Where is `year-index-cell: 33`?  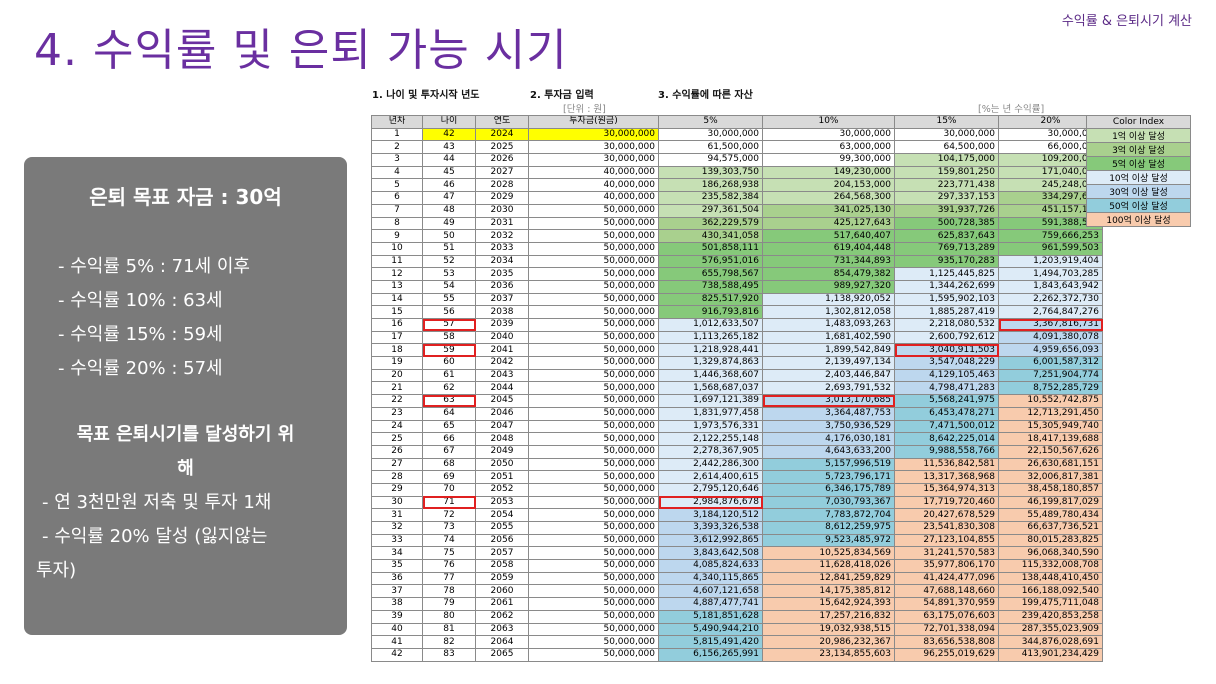 year-index-cell: 33 is located at coordinates (397, 540).